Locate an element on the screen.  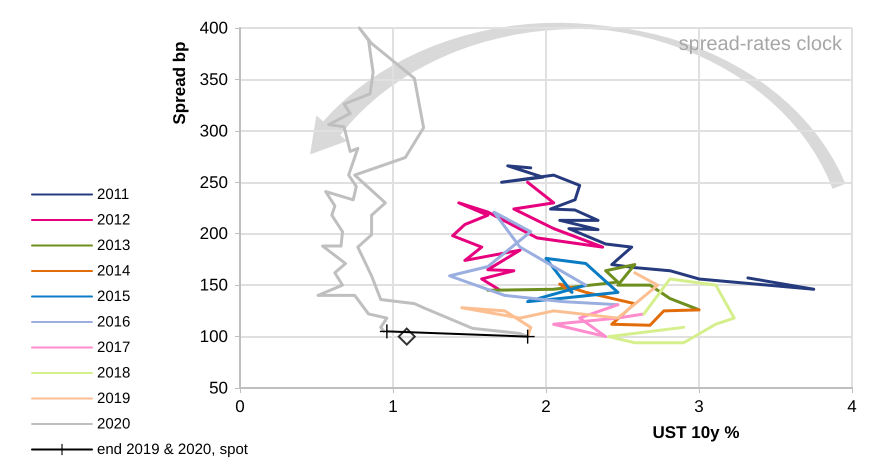
x-tick-label: 0 is located at coordinates (240, 406).